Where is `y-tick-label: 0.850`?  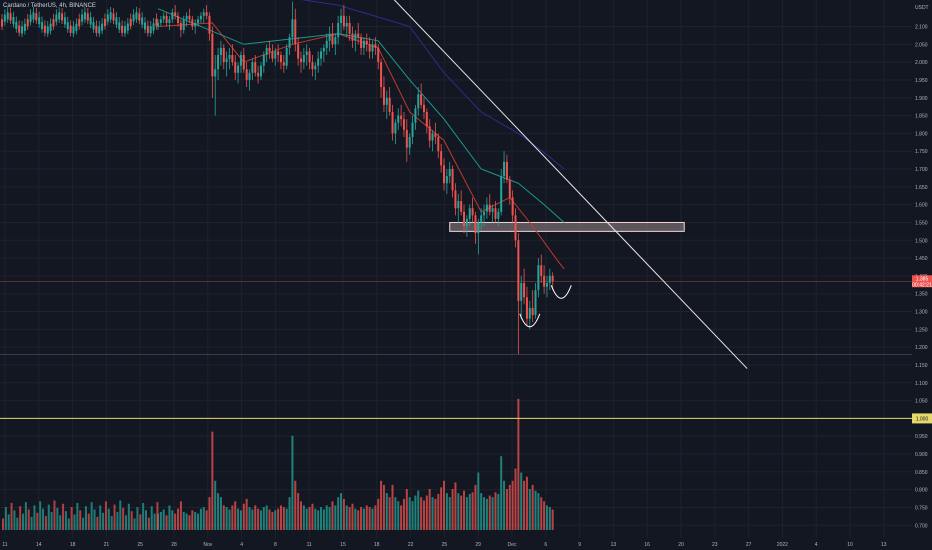 y-tick-label: 0.850 is located at coordinates (921, 473).